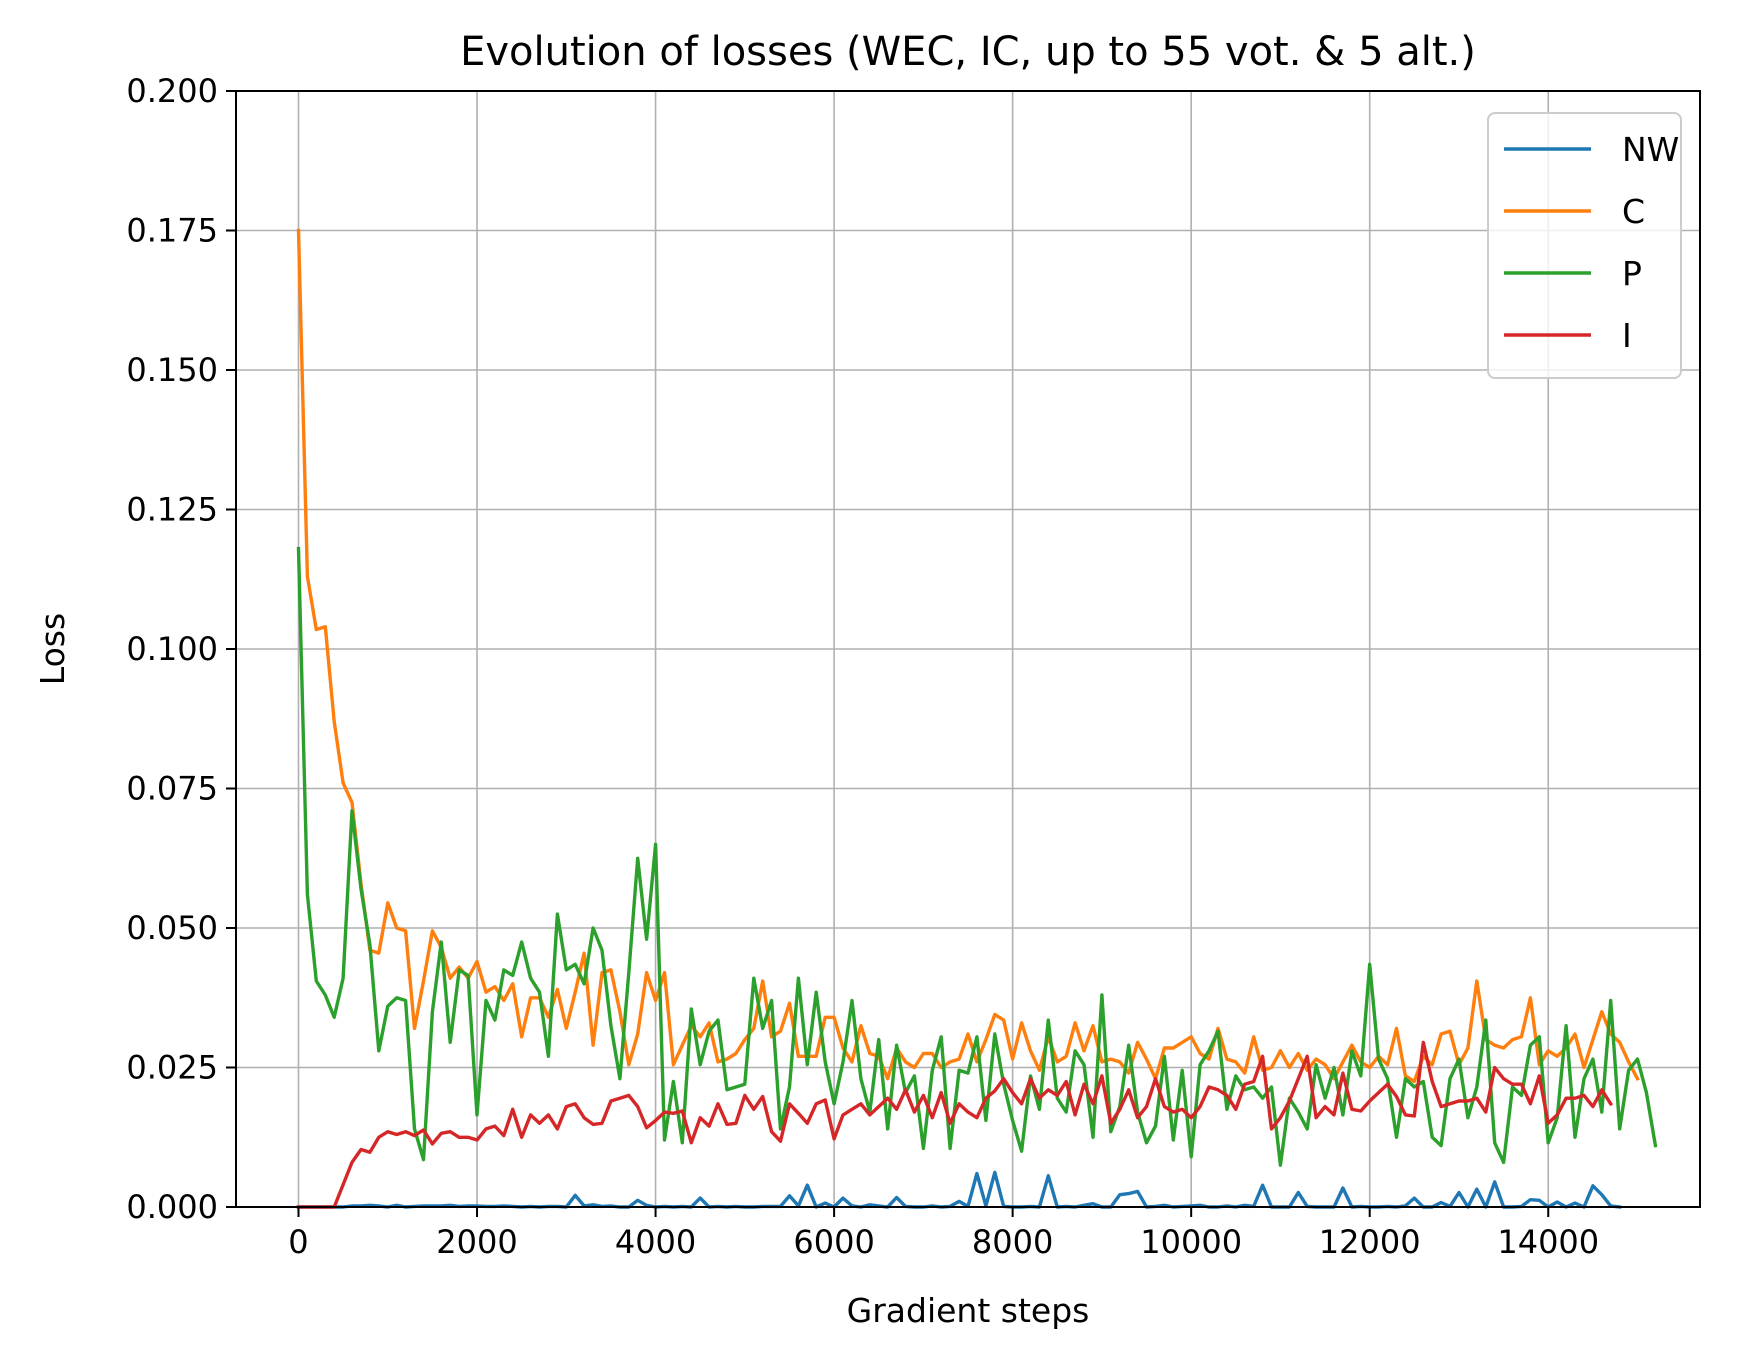 This screenshot has width=1755, height=1361. What do you see at coordinates (172, 510) in the screenshot?
I see `y-tick-label: 0.125` at bounding box center [172, 510].